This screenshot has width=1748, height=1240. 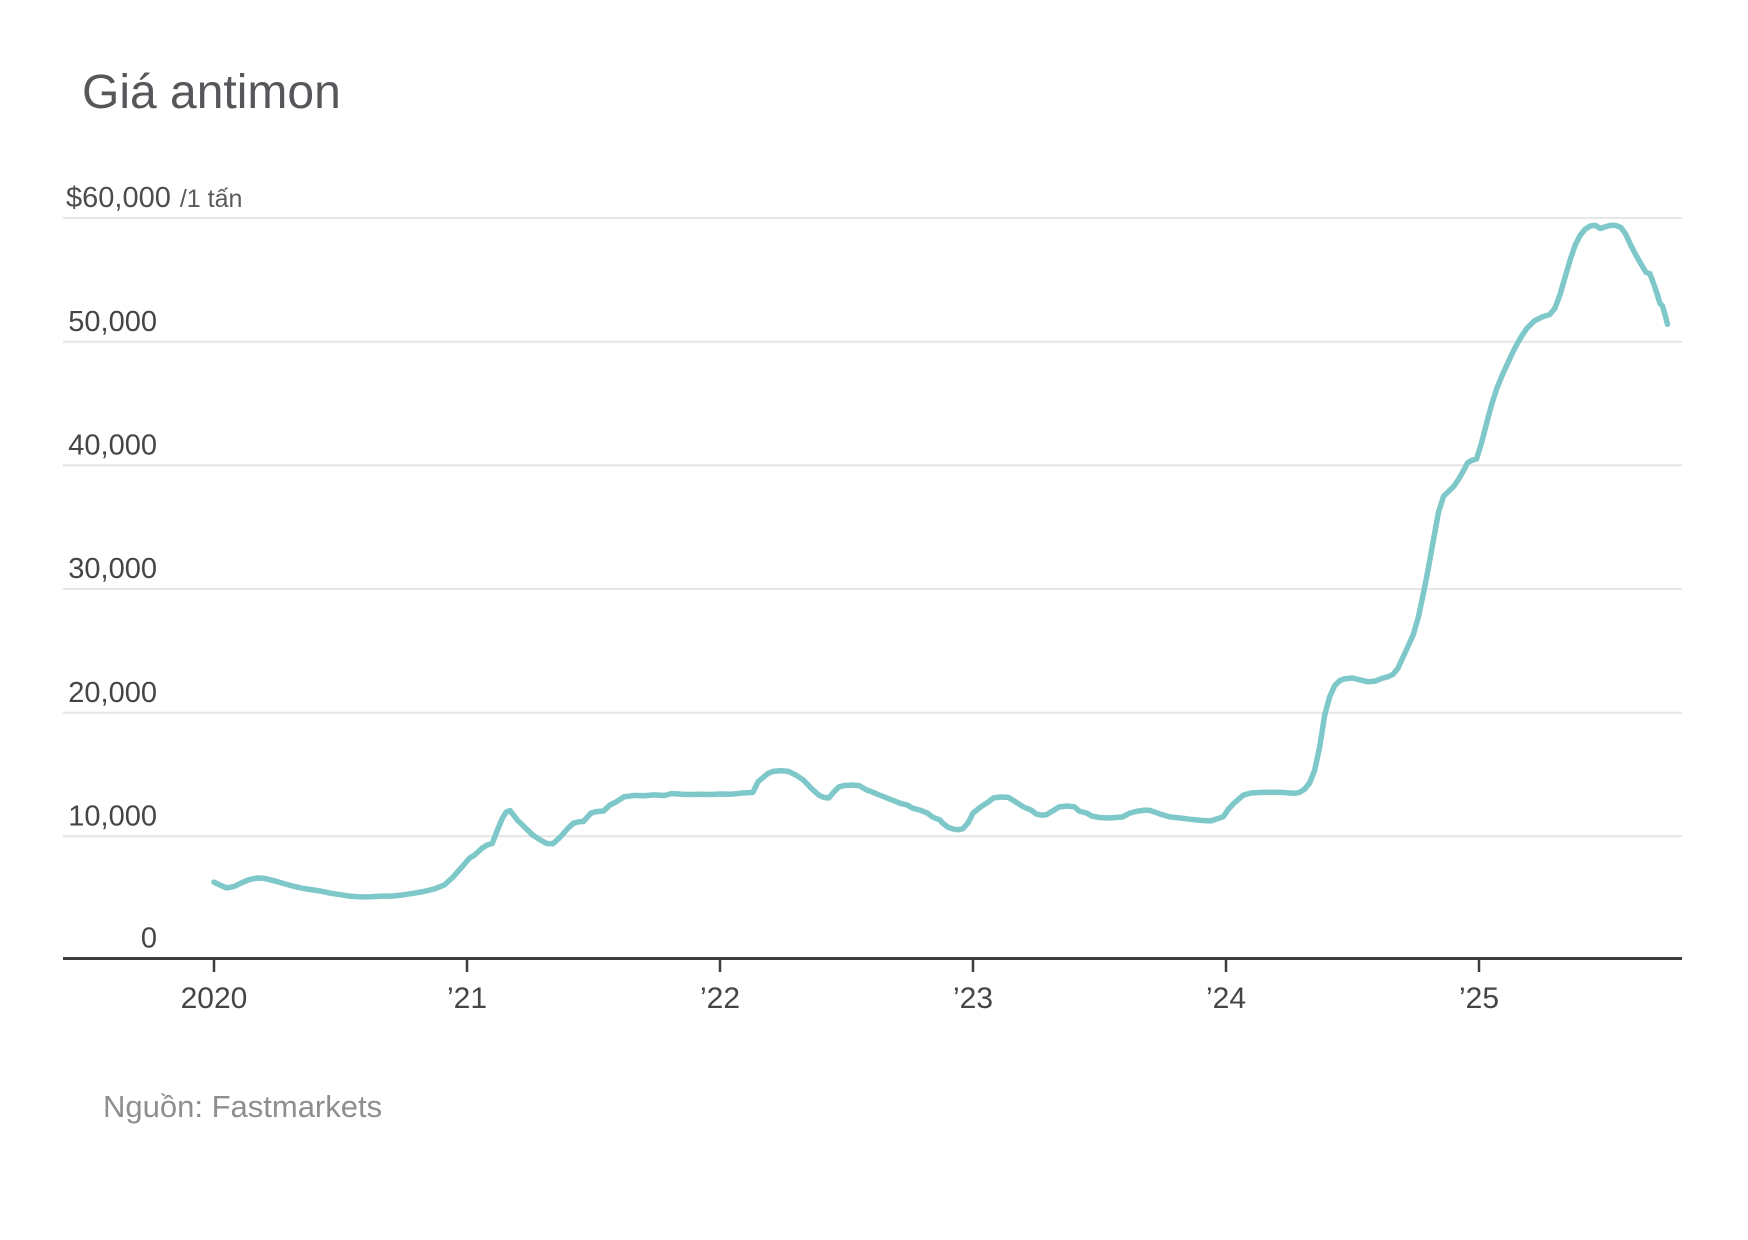 What do you see at coordinates (1226, 998) in the screenshot?
I see `x-tick-label-24: ’24` at bounding box center [1226, 998].